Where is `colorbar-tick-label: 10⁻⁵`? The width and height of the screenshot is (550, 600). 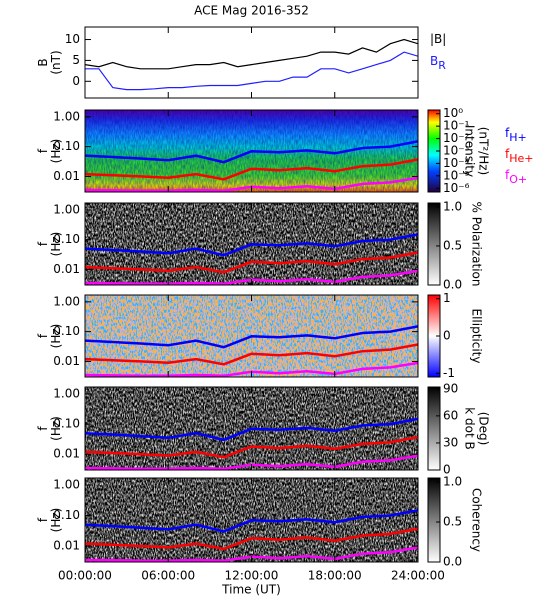 colorbar-tick-label: 10⁻⁵ is located at coordinates (456, 175).